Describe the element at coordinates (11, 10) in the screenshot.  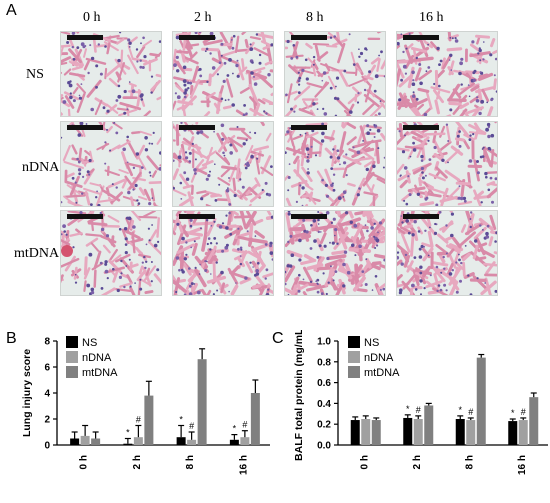
I see `panel-label-a: A` at that location.